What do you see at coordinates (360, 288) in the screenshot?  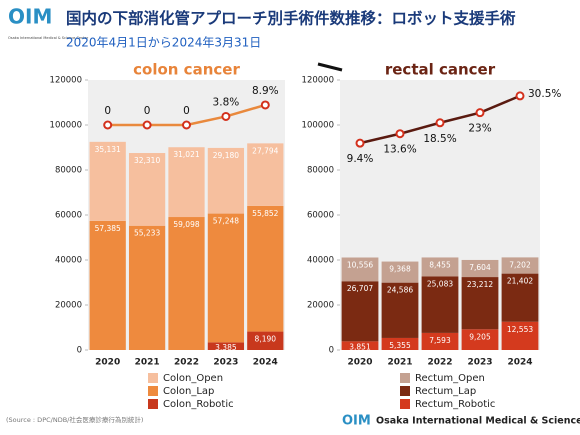 I see `bar-value-label: 26,707` at bounding box center [360, 288].